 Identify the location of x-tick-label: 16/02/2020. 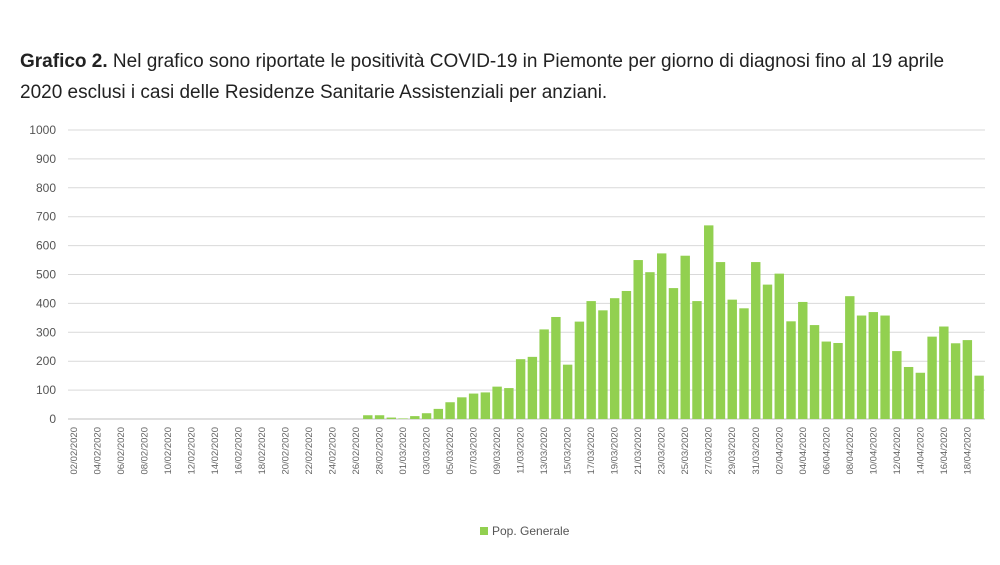
(238, 451).